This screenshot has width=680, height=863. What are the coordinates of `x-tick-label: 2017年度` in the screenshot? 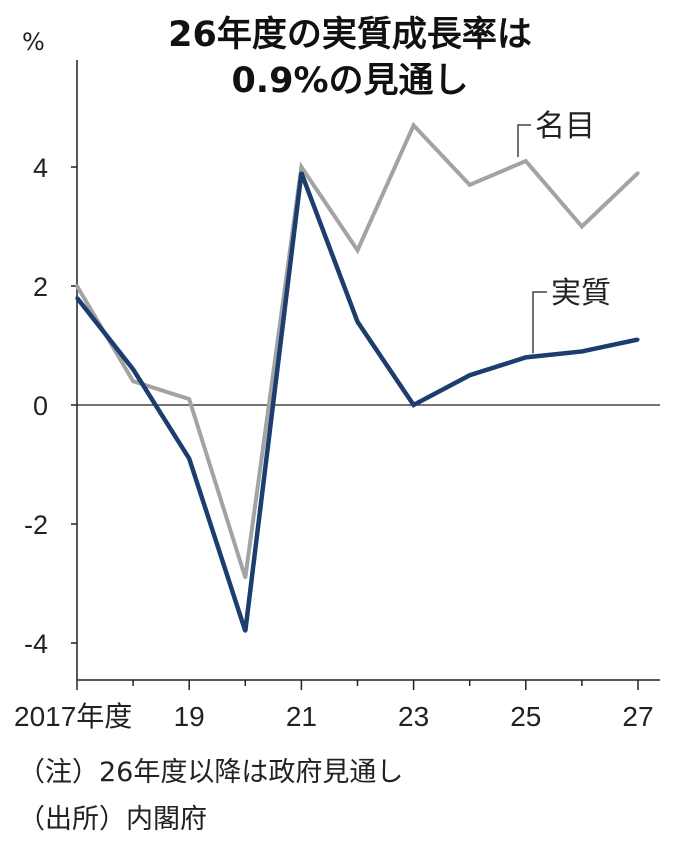 It's located at (73, 716).